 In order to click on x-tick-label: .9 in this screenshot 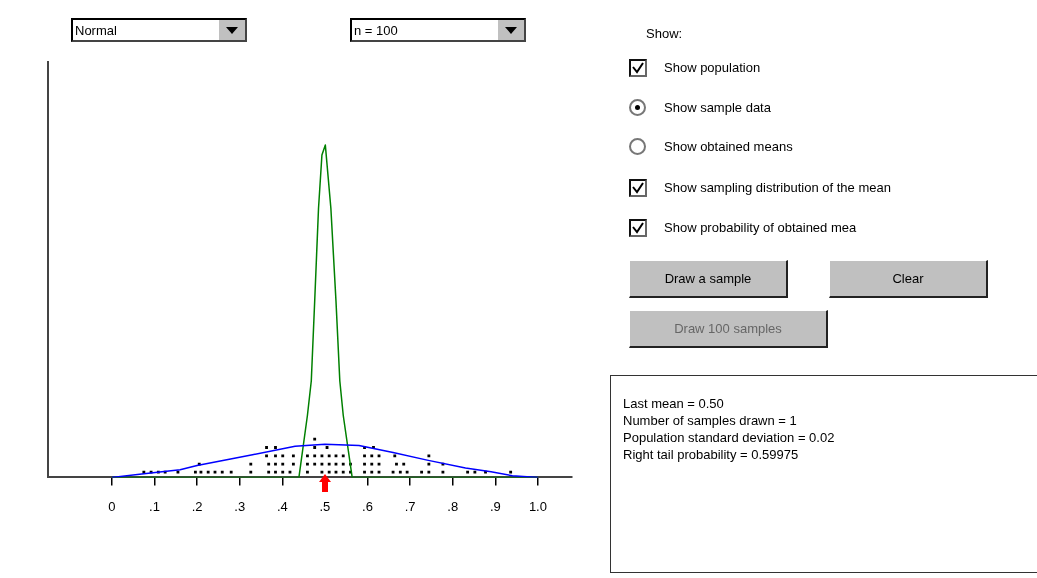, I will do `click(495, 506)`.